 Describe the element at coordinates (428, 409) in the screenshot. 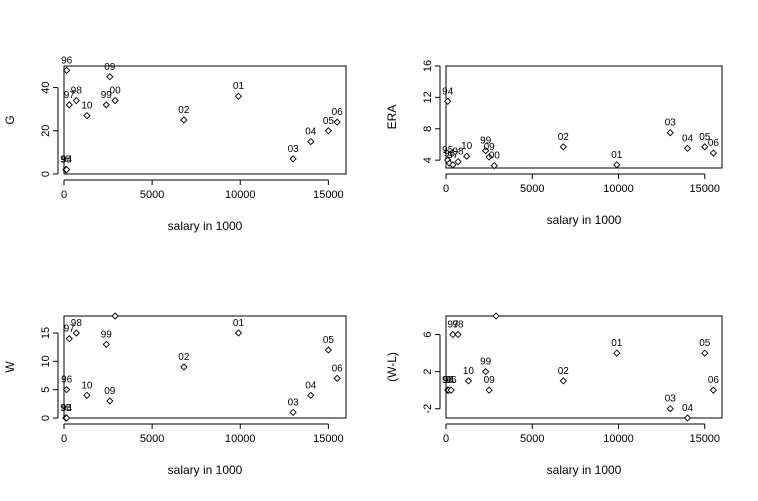

I see `y-tick-label: -2` at that location.